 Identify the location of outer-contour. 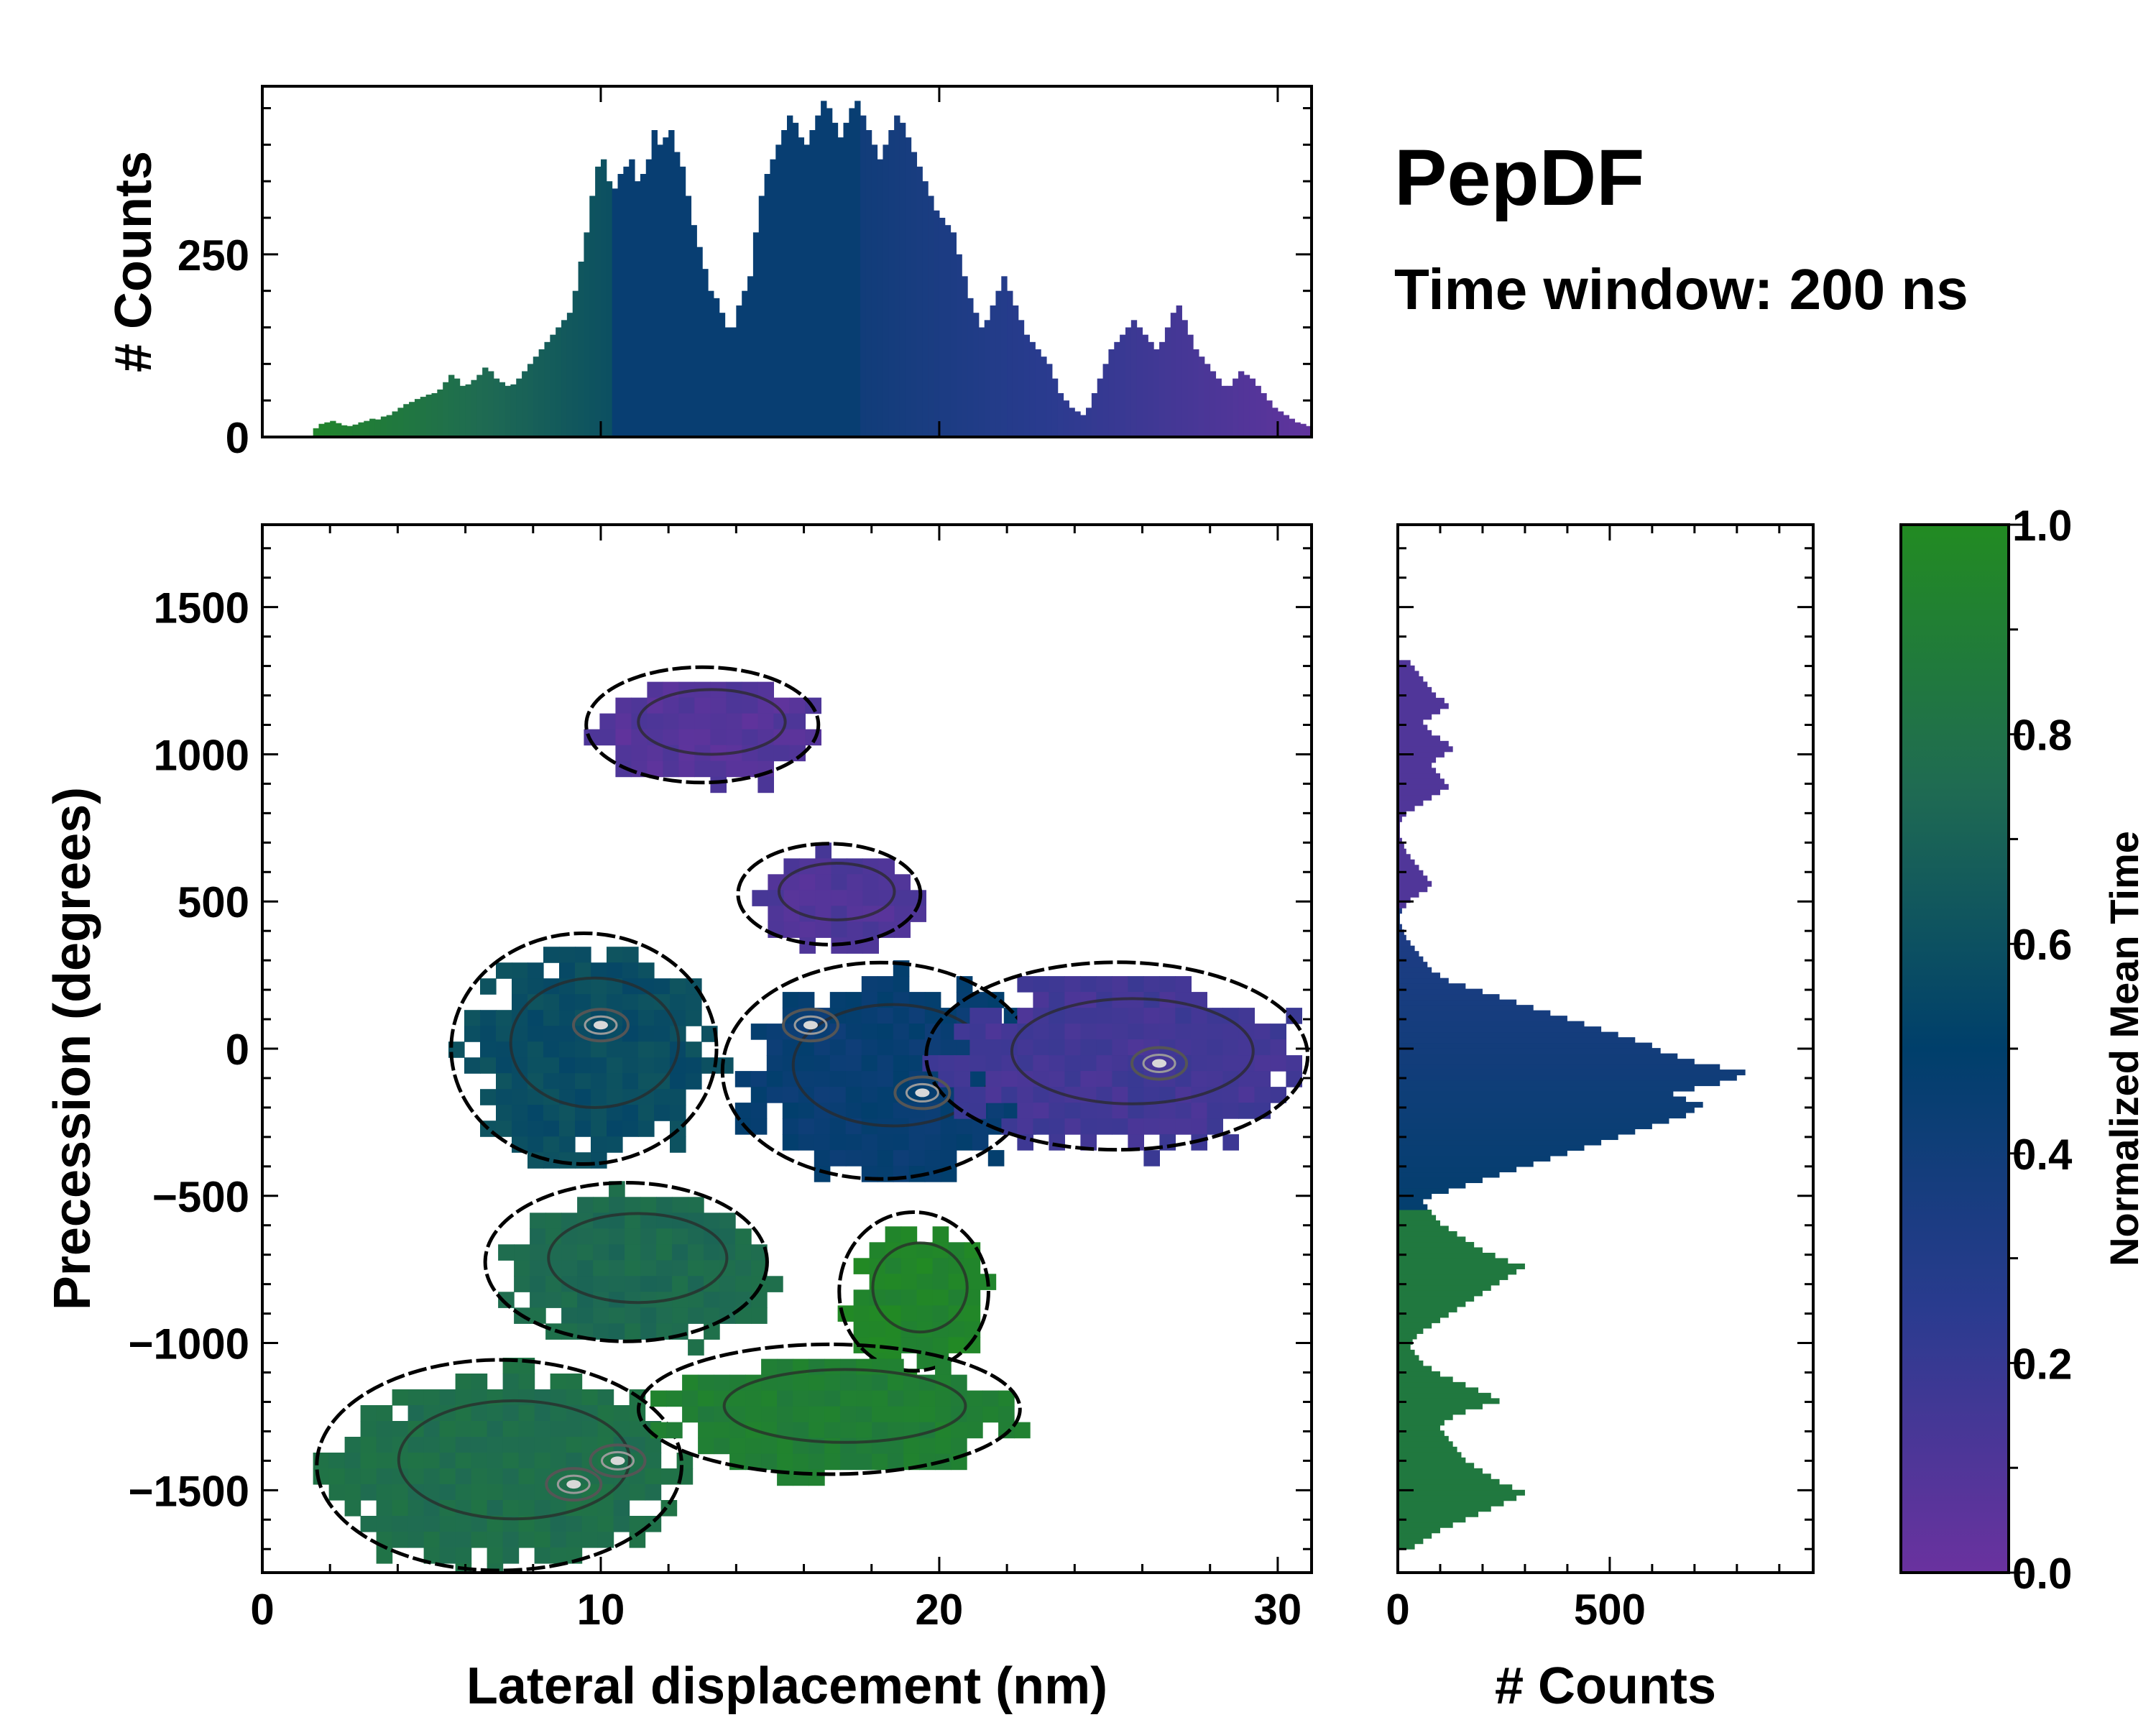
(584, 1049).